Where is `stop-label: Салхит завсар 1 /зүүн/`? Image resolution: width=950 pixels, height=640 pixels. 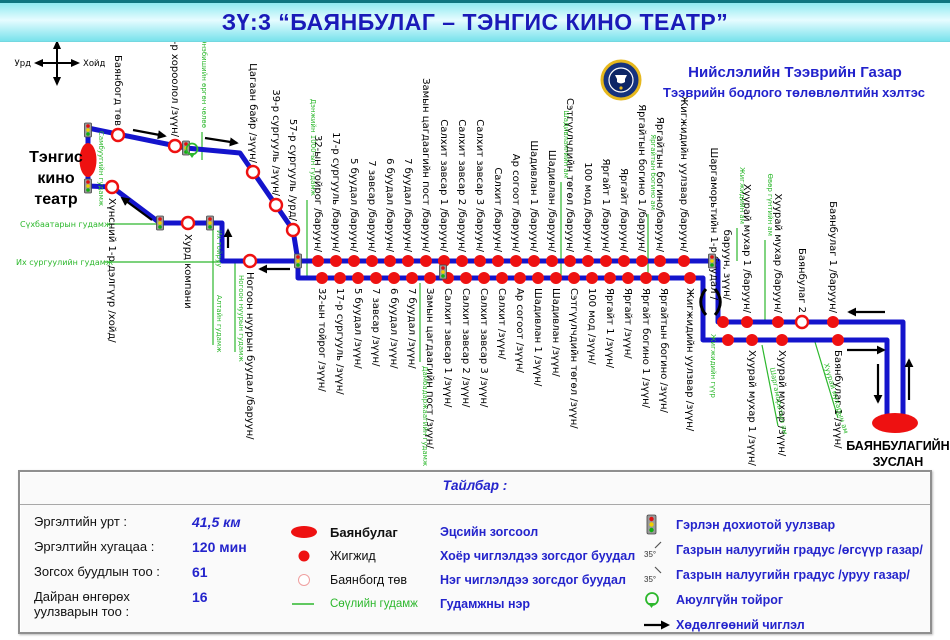
stop-label: Салхит завсар 1 /зүүн/ is located at coordinates (447, 348).